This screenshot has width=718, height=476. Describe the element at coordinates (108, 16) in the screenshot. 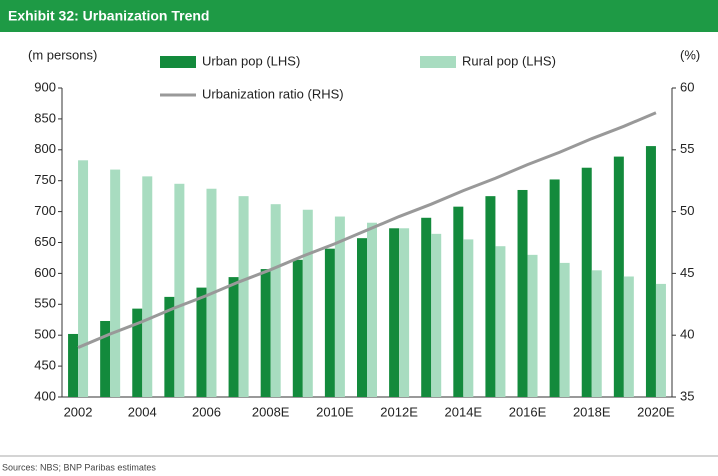

I see `chart-title: Exhibit 32: Urbanization Trend` at that location.